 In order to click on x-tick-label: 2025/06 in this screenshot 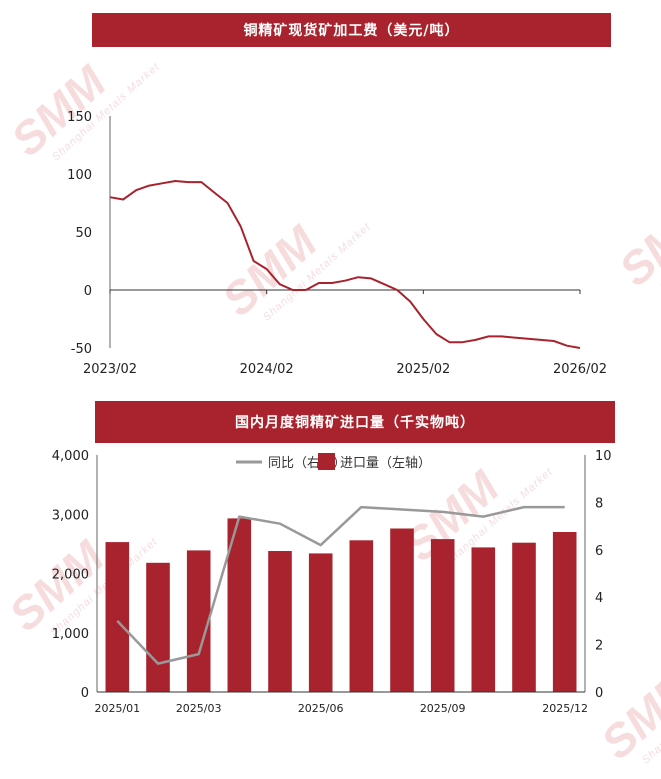, I will do `click(321, 708)`.